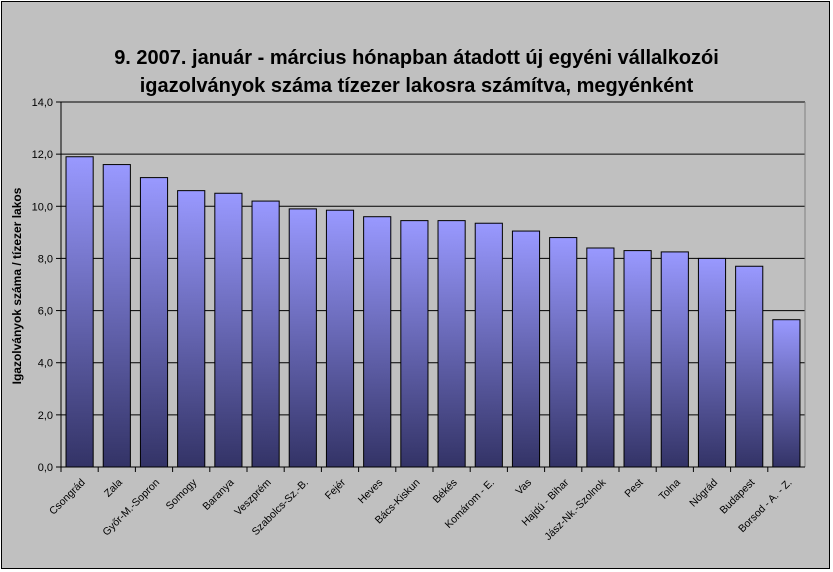 This screenshot has height=572, width=833. What do you see at coordinates (45, 312) in the screenshot?
I see `y-tick-label: 6,0` at bounding box center [45, 312].